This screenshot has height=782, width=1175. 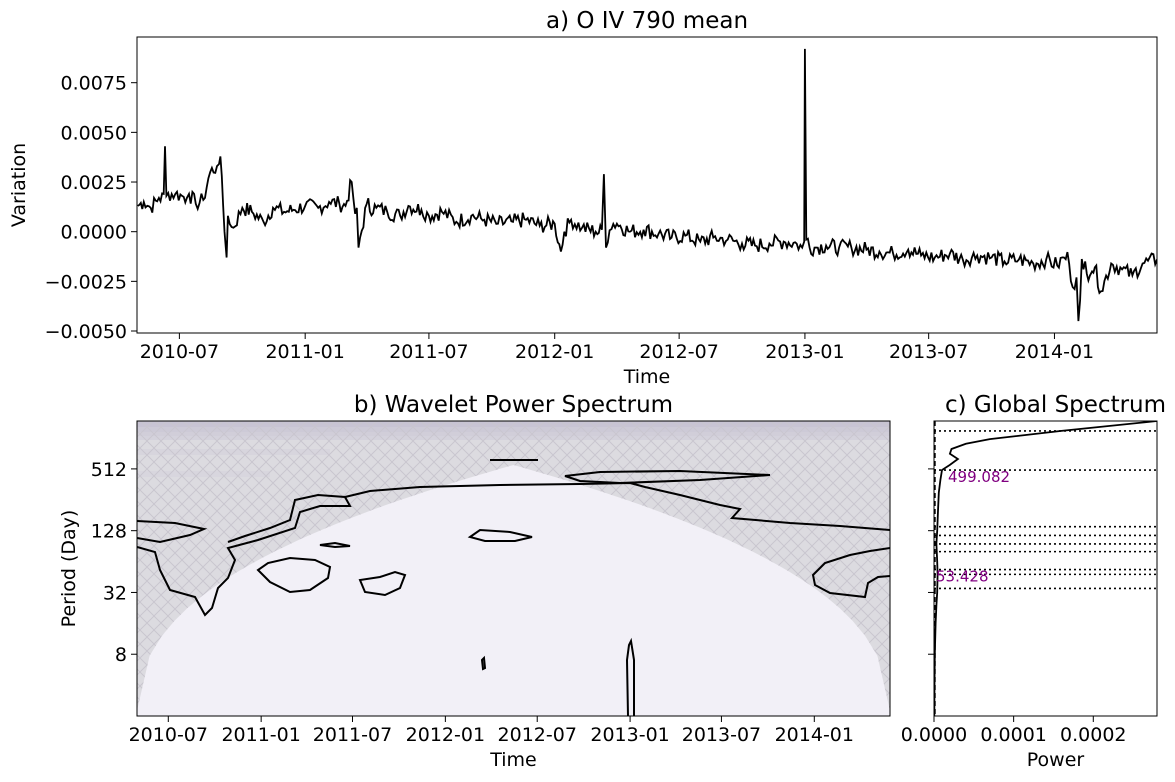 I want to click on panel-c-period-lines, so click(x=1045, y=510).